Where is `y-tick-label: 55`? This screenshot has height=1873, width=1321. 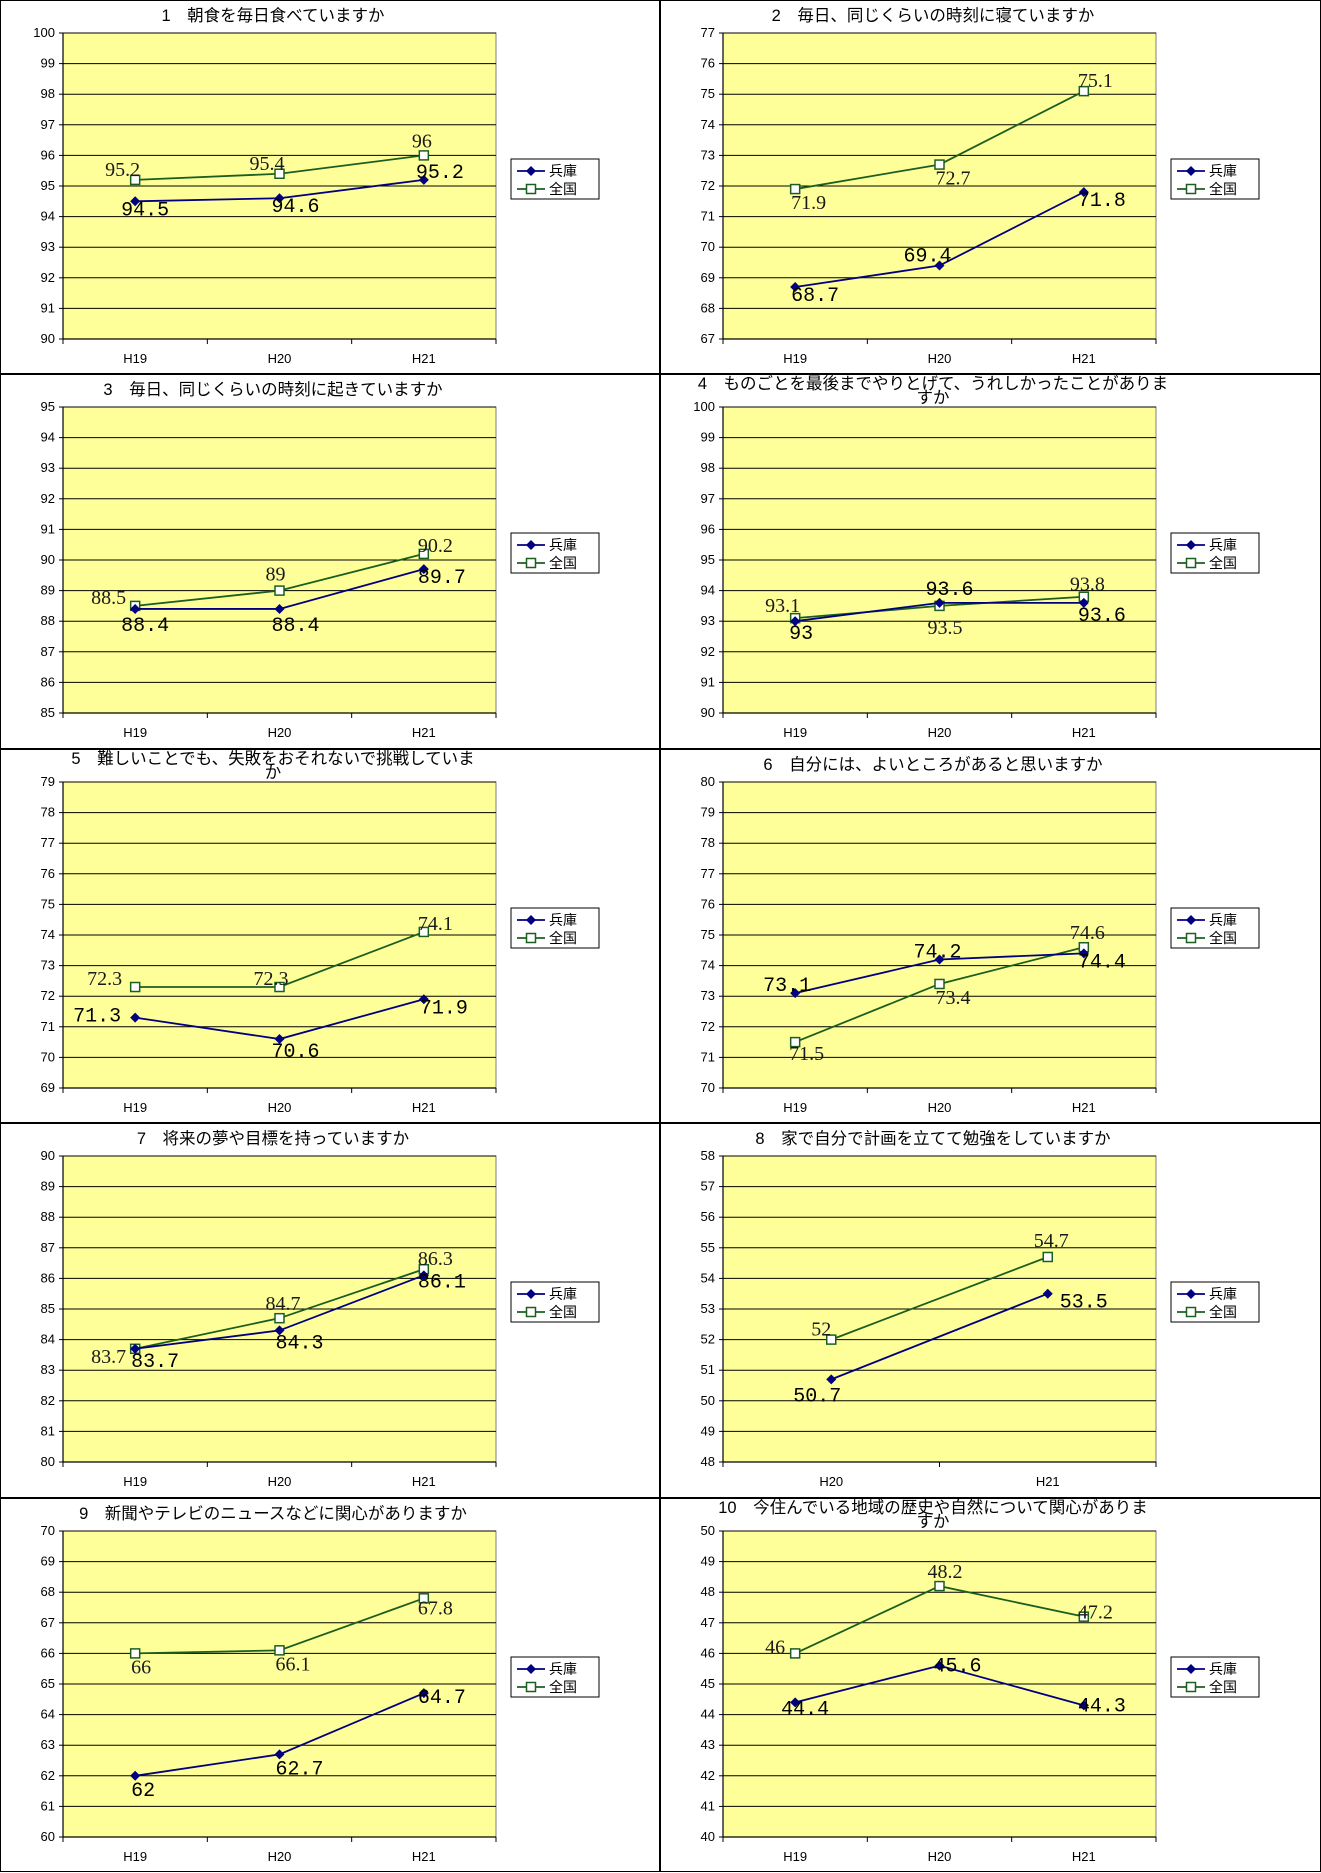
y-tick-label: 55 is located at coordinates (708, 1247).